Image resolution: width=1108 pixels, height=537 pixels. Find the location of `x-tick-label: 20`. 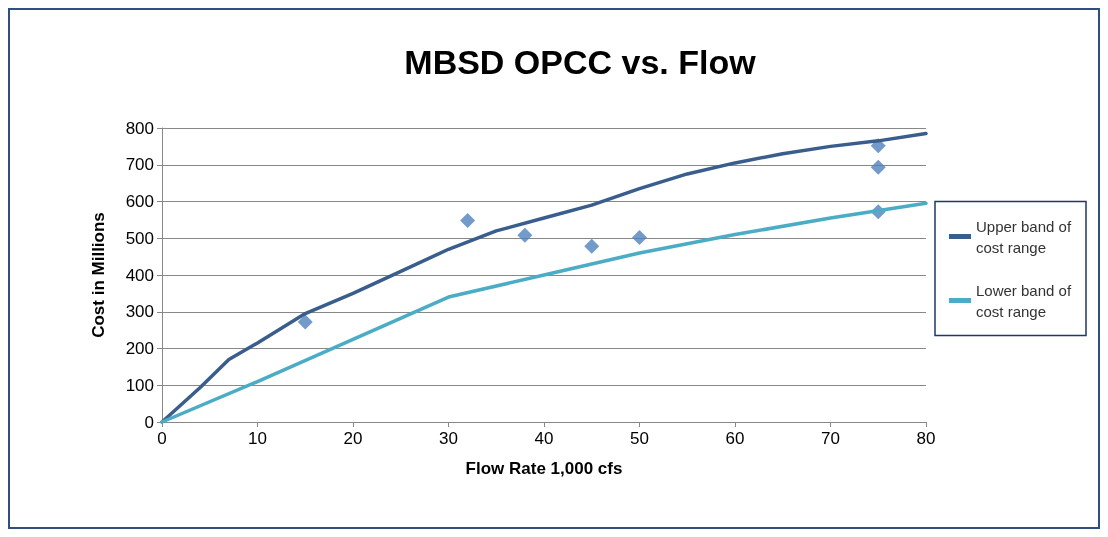

x-tick-label: 20 is located at coordinates (353, 438).